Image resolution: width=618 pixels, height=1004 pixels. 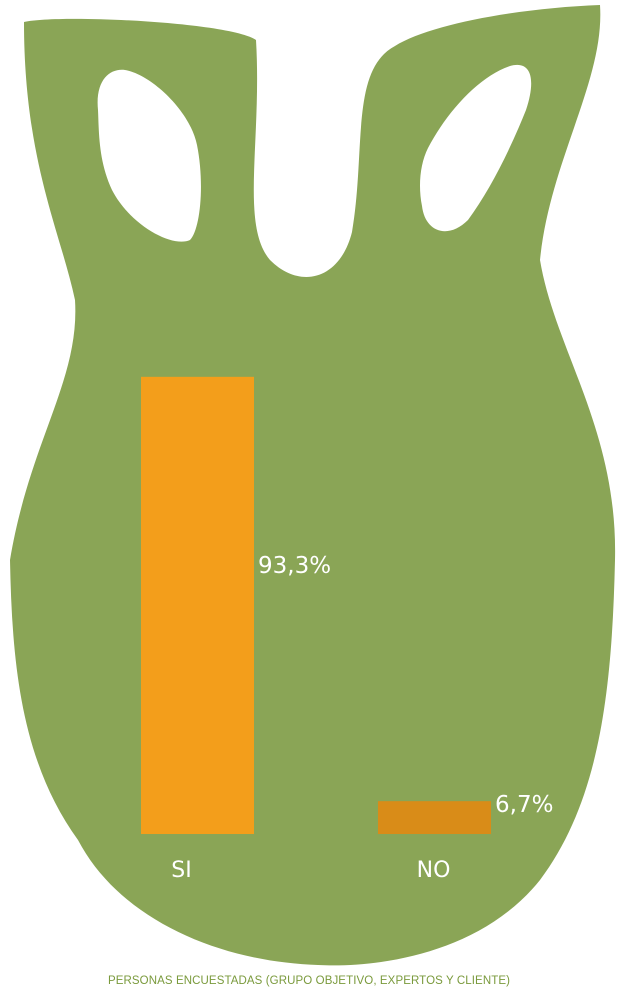 I want to click on category-label-no: NO, so click(x=434, y=870).